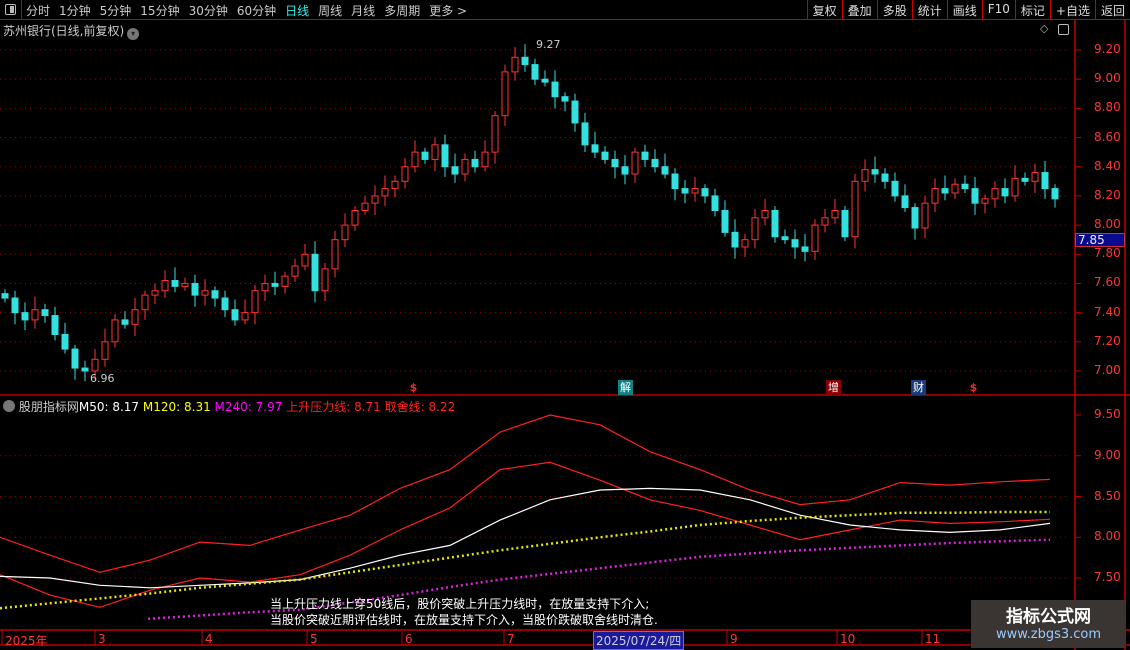  Describe the element at coordinates (1107, 78) in the screenshot. I see `price-axis-label: 9.00` at that location.